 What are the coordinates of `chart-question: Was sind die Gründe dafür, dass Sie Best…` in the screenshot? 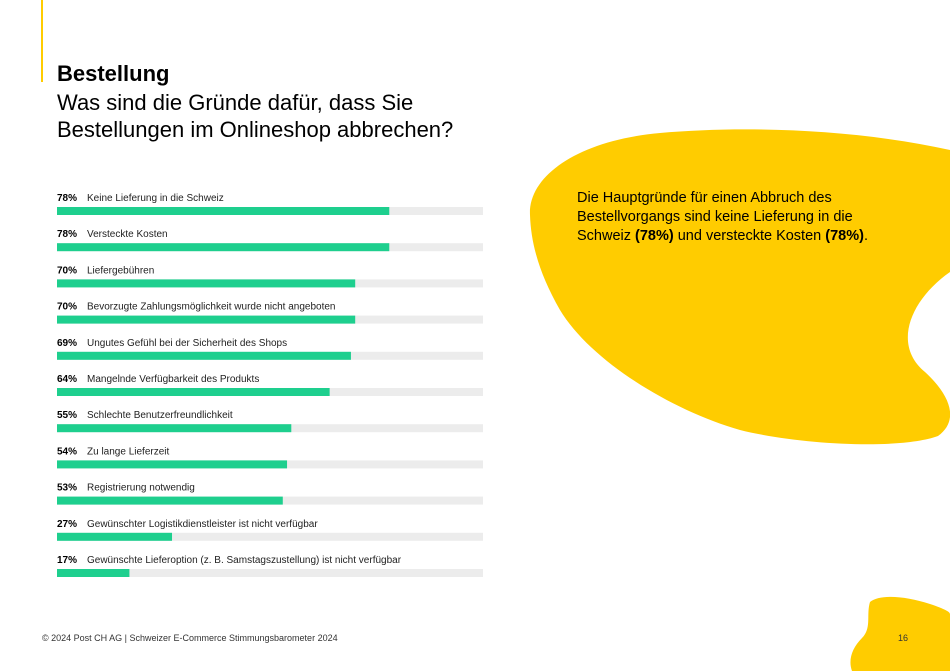 It's located at (255, 116).